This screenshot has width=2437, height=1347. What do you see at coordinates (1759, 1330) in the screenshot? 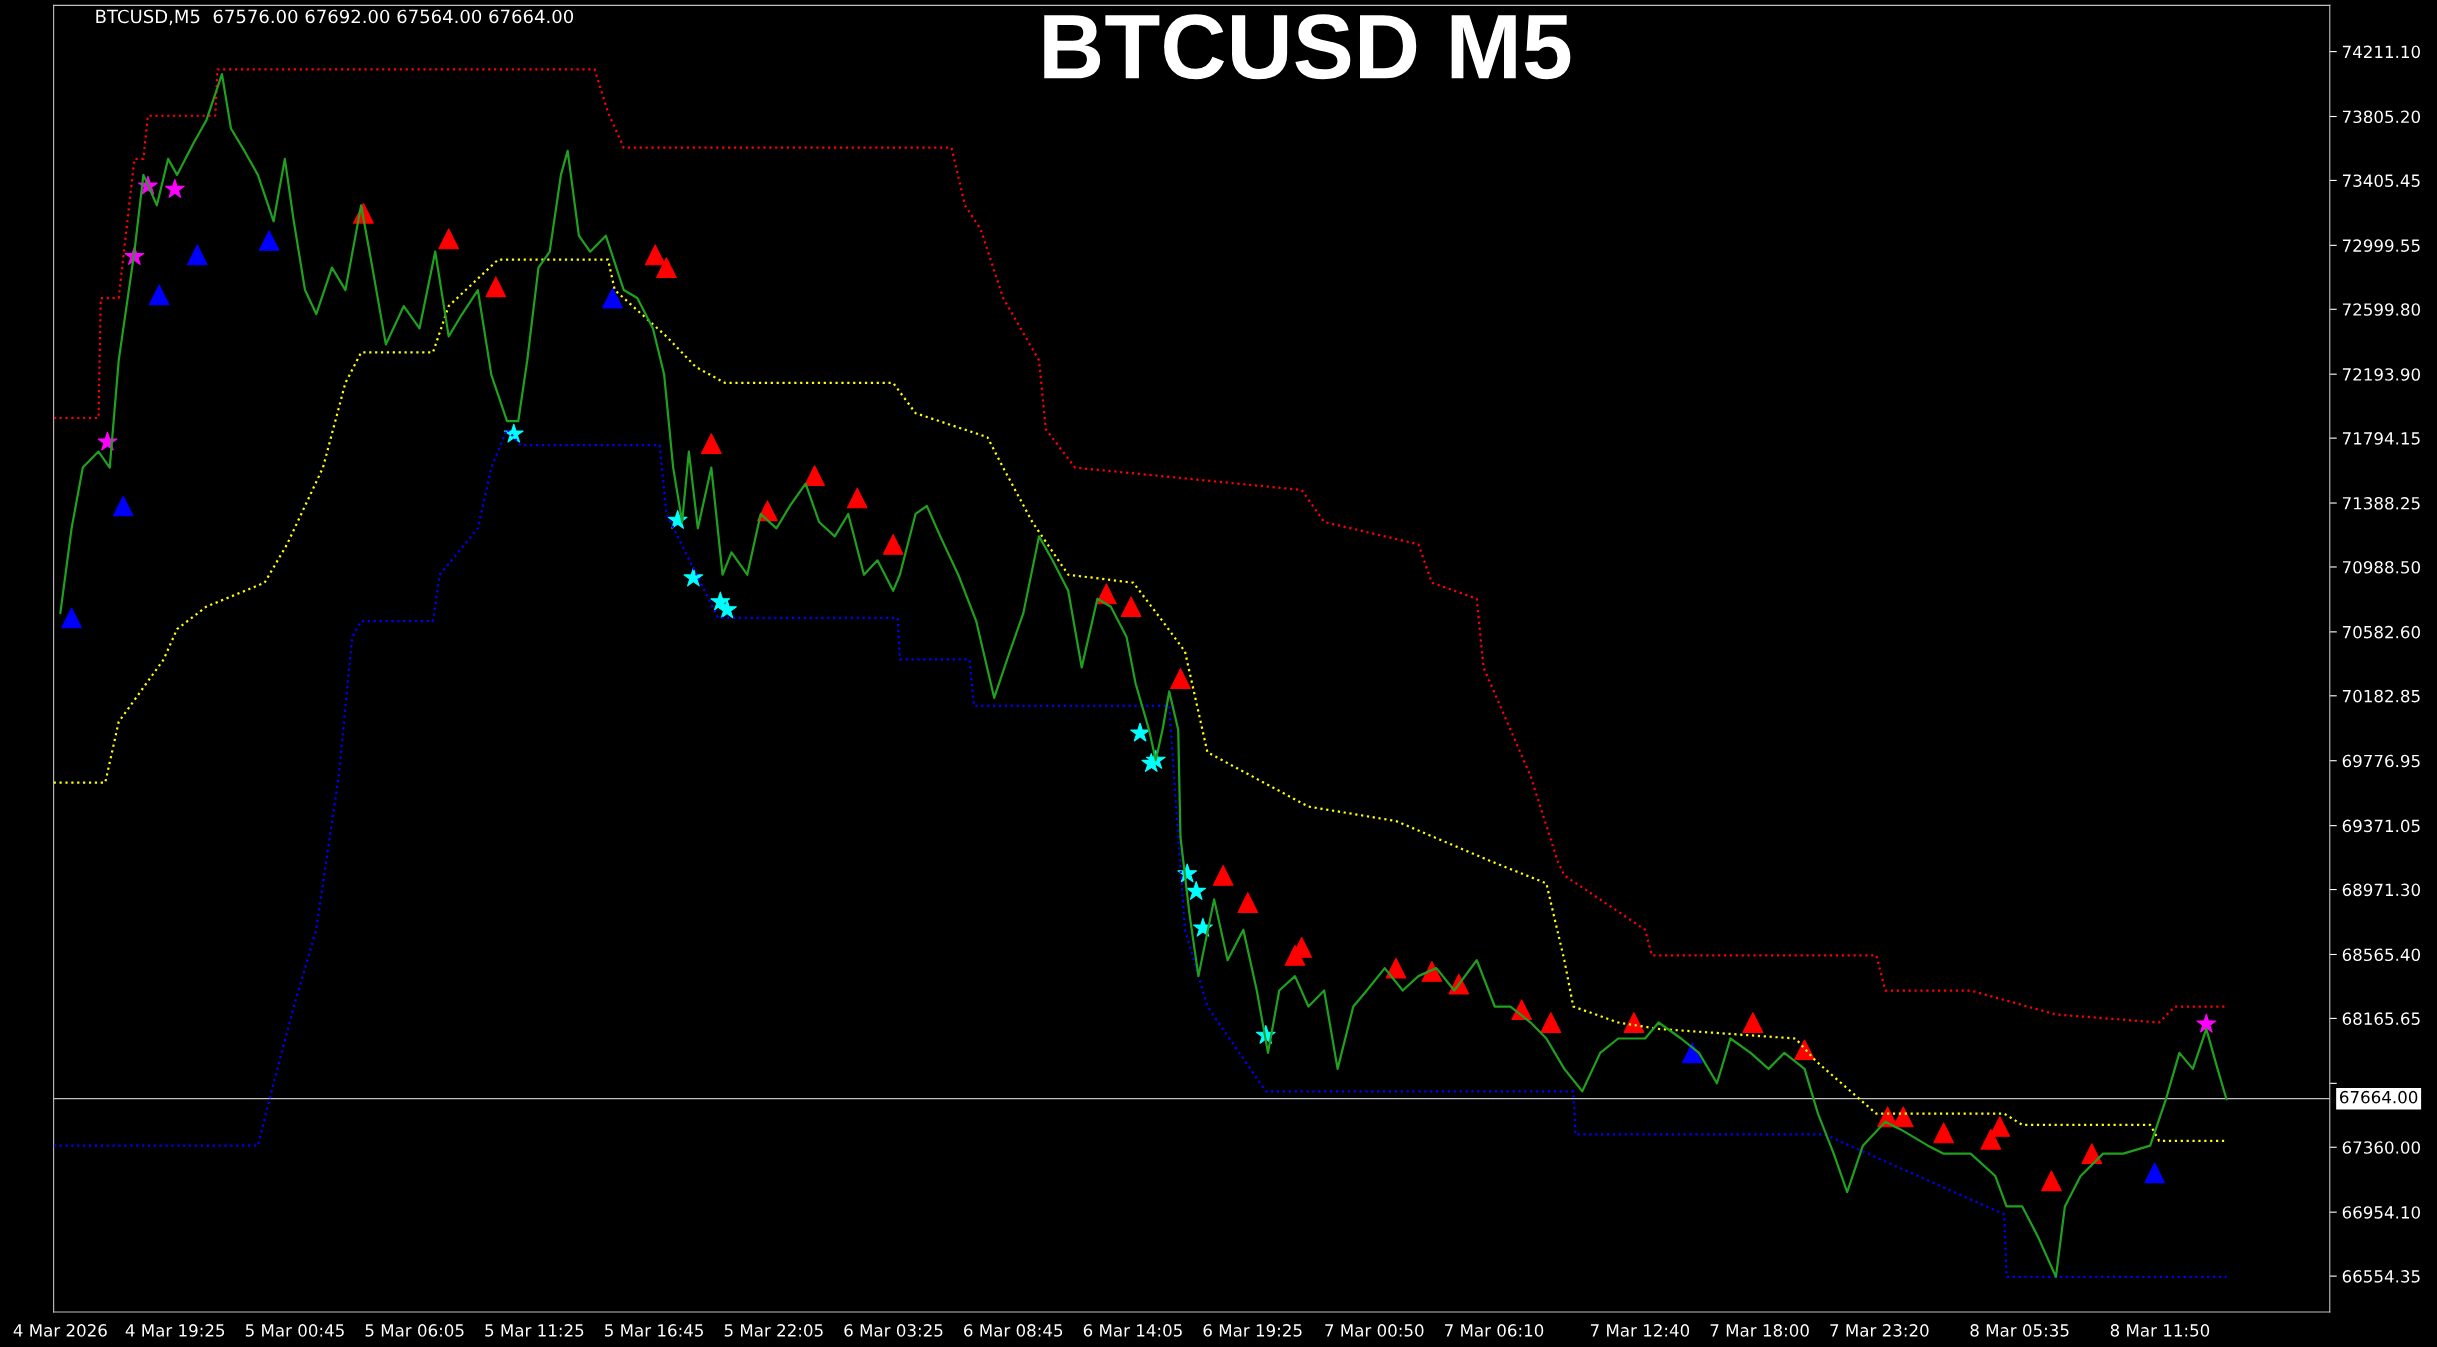
I see `x-tick-label: 7 Mar 18:00` at bounding box center [1759, 1330].